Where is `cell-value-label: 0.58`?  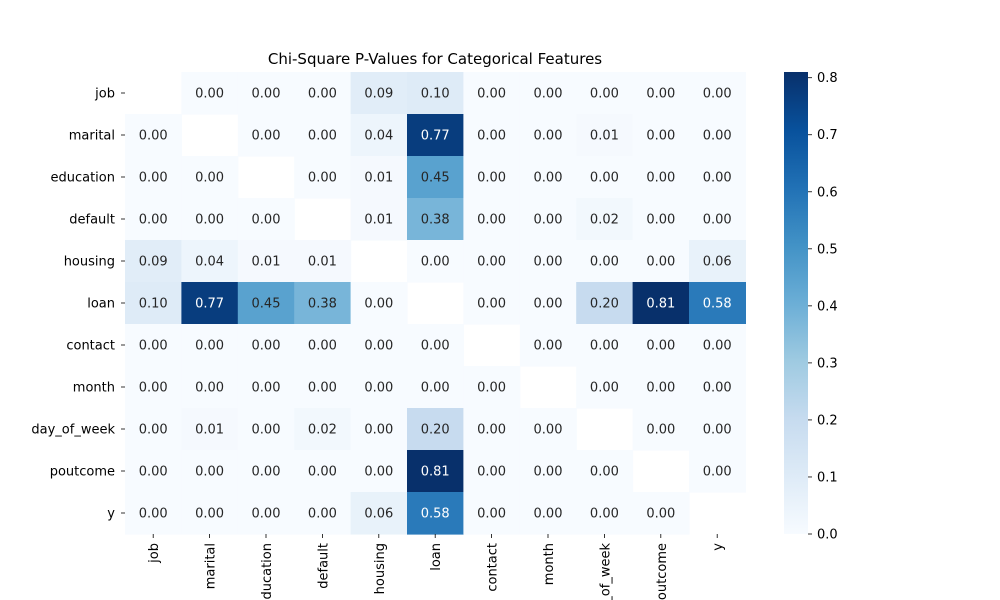
cell-value-label: 0.58 is located at coordinates (435, 514).